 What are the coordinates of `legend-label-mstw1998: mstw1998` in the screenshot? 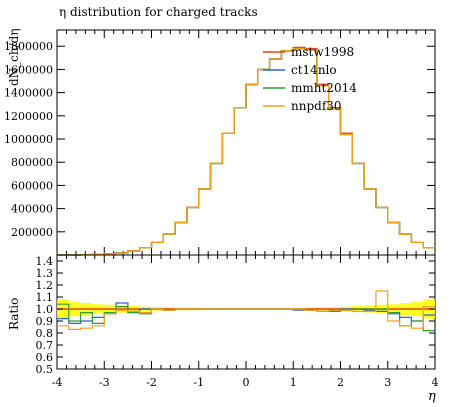 It's located at (322, 52).